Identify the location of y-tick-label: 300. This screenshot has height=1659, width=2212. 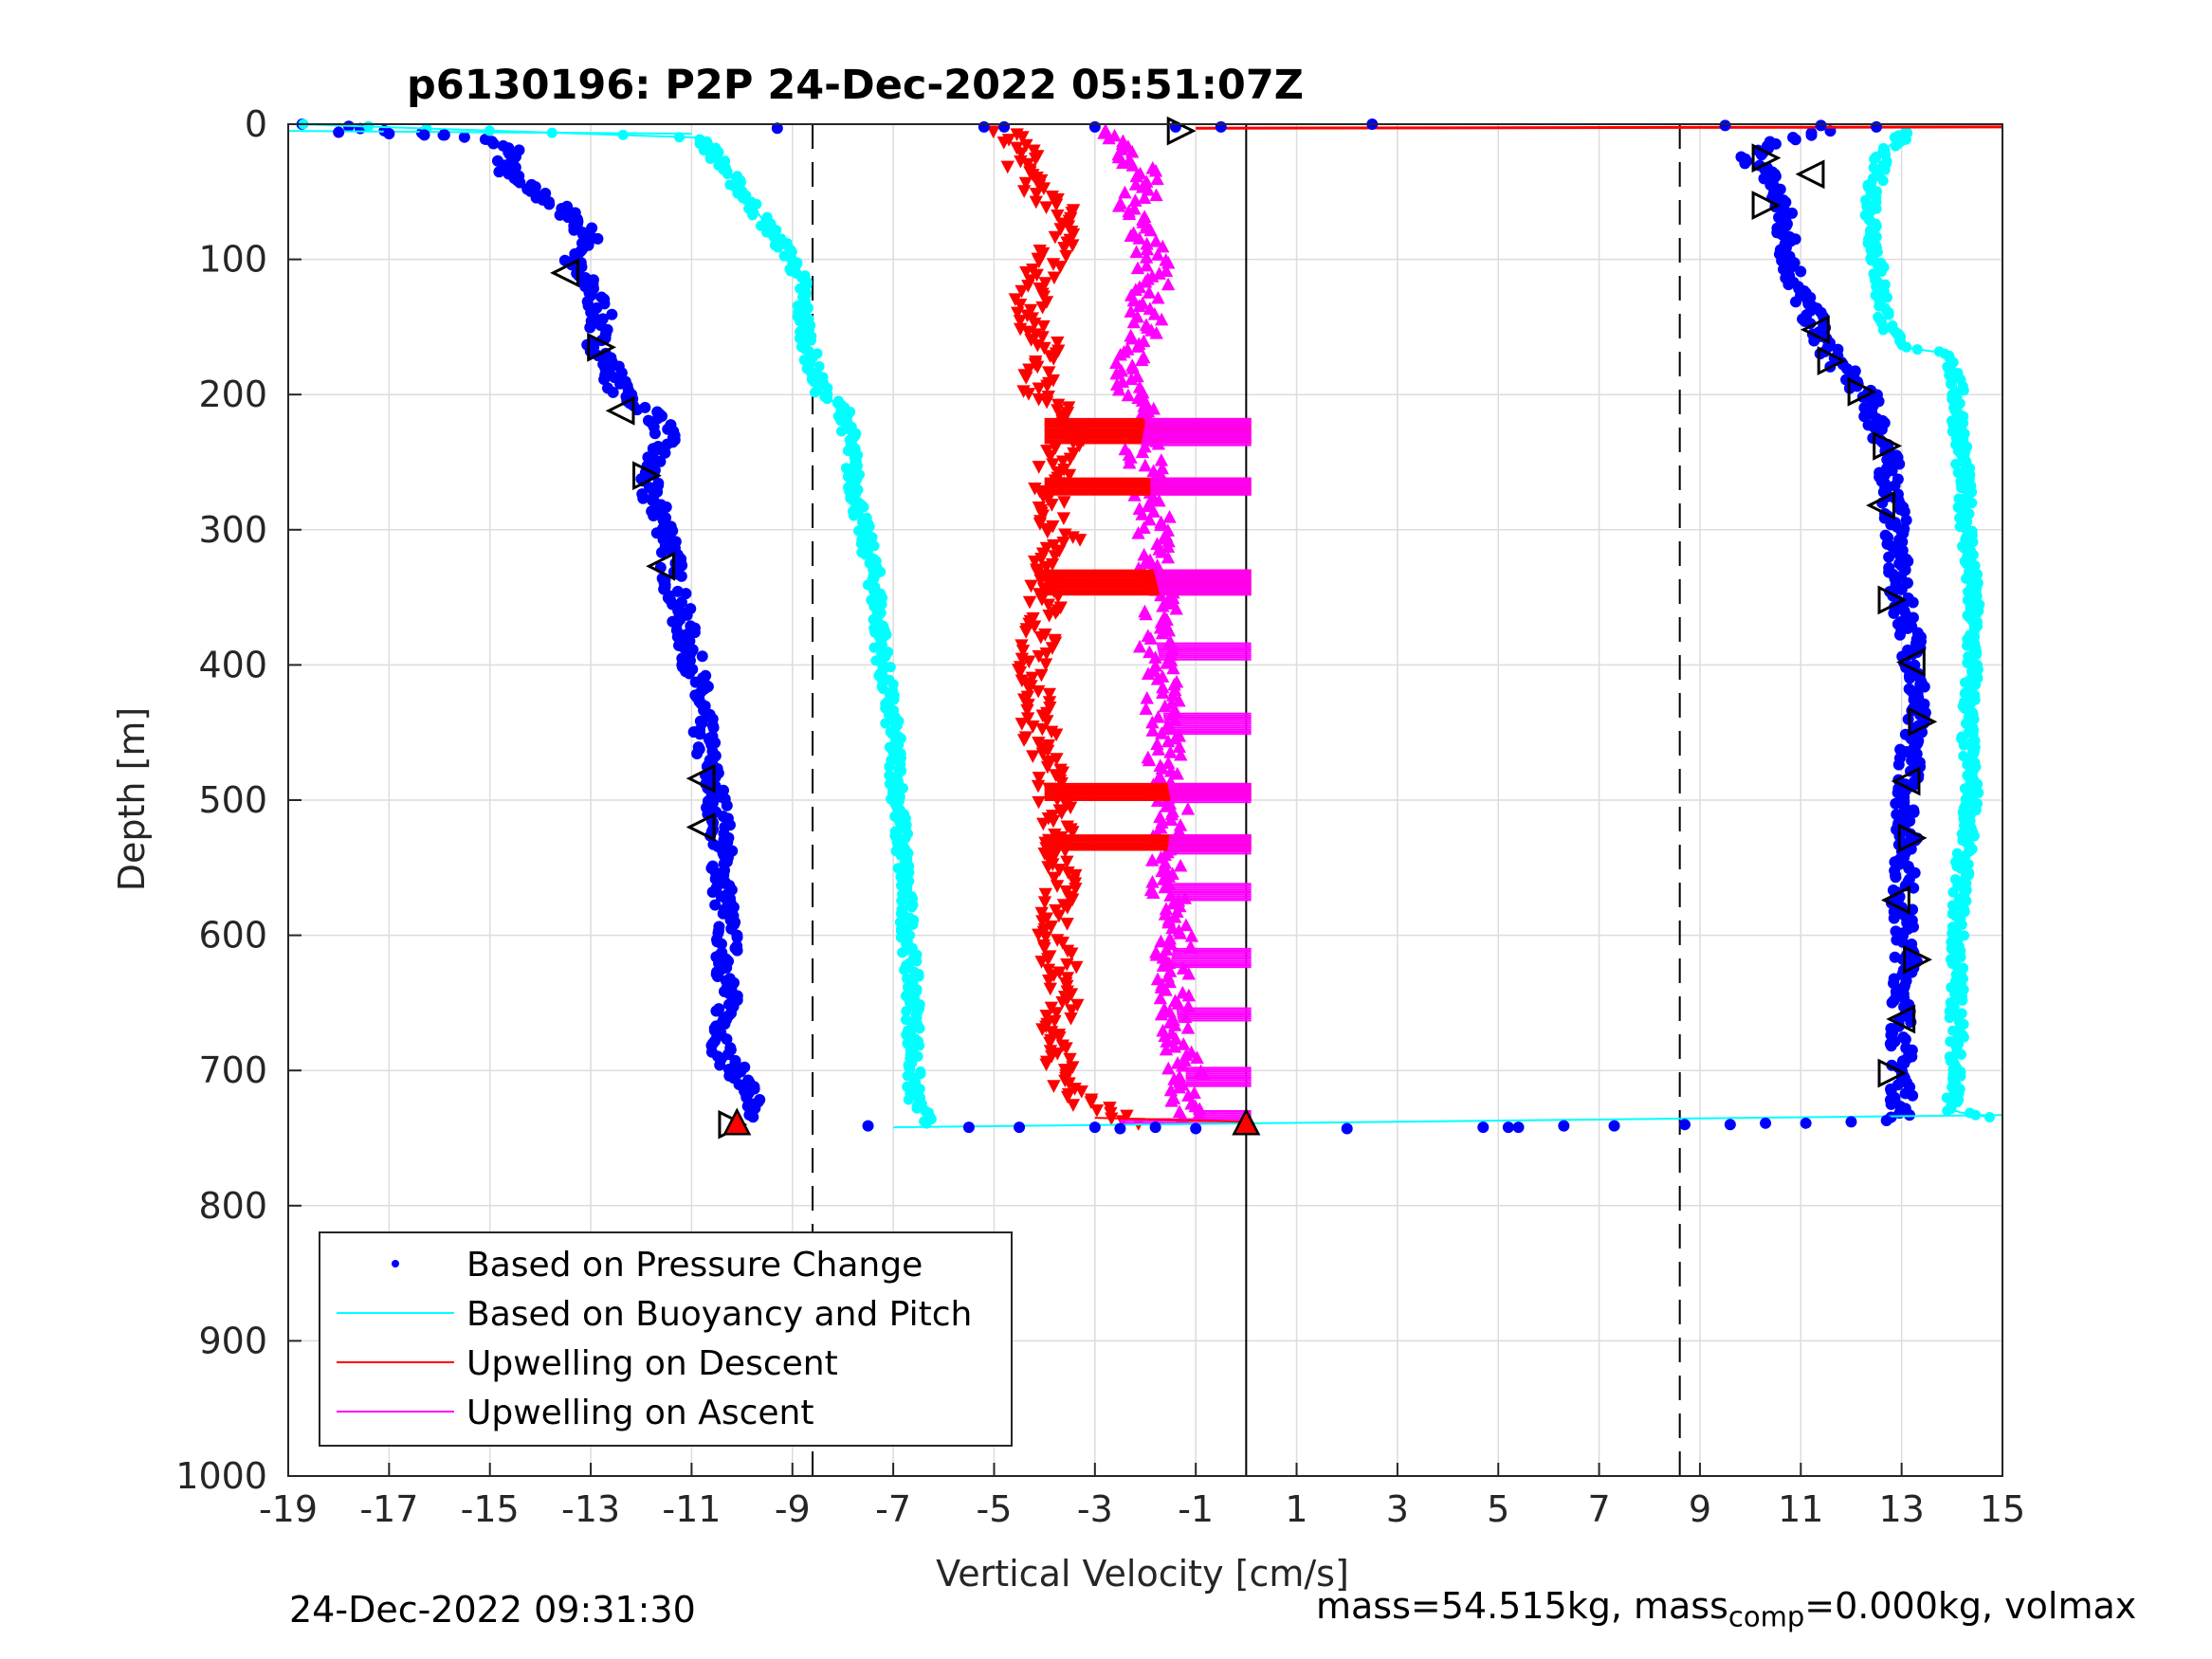
(232, 530).